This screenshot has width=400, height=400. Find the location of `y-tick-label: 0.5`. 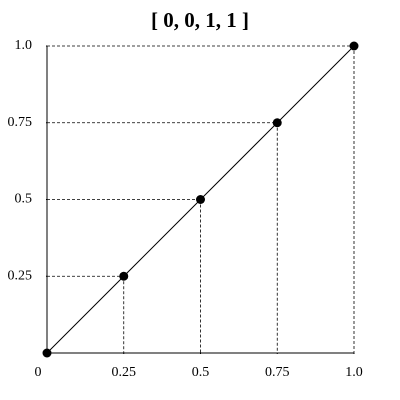

y-tick-label: 0.5 is located at coordinates (24, 199).